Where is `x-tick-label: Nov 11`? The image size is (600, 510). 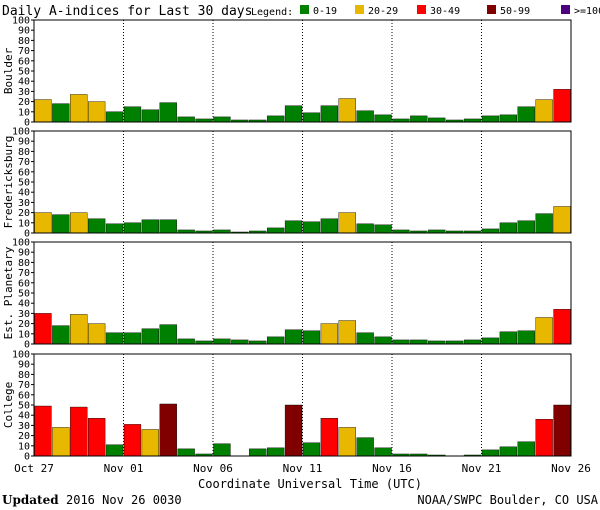 x-tick-label: Nov 11 is located at coordinates (303, 468).